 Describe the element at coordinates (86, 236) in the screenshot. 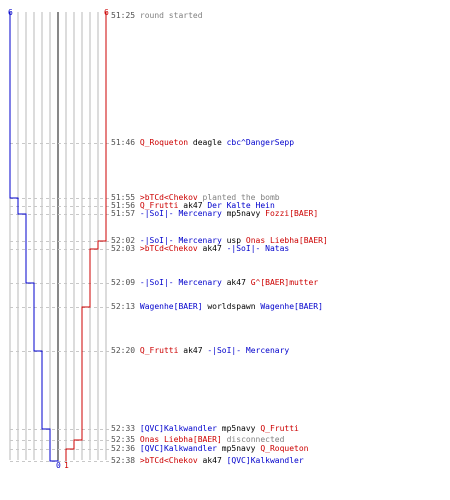

I see `team-b-alive-line` at that location.